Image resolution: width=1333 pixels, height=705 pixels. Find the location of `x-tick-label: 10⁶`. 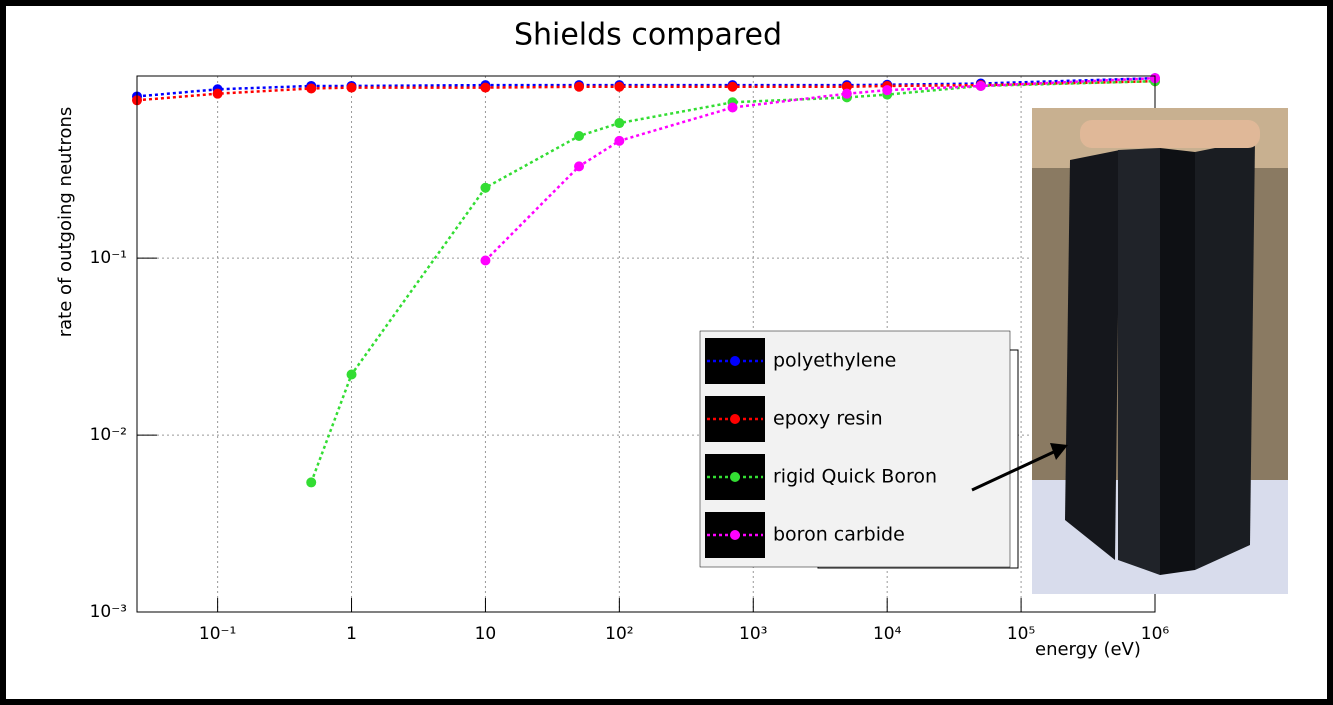

x-tick-label: 10⁶ is located at coordinates (1155, 634).